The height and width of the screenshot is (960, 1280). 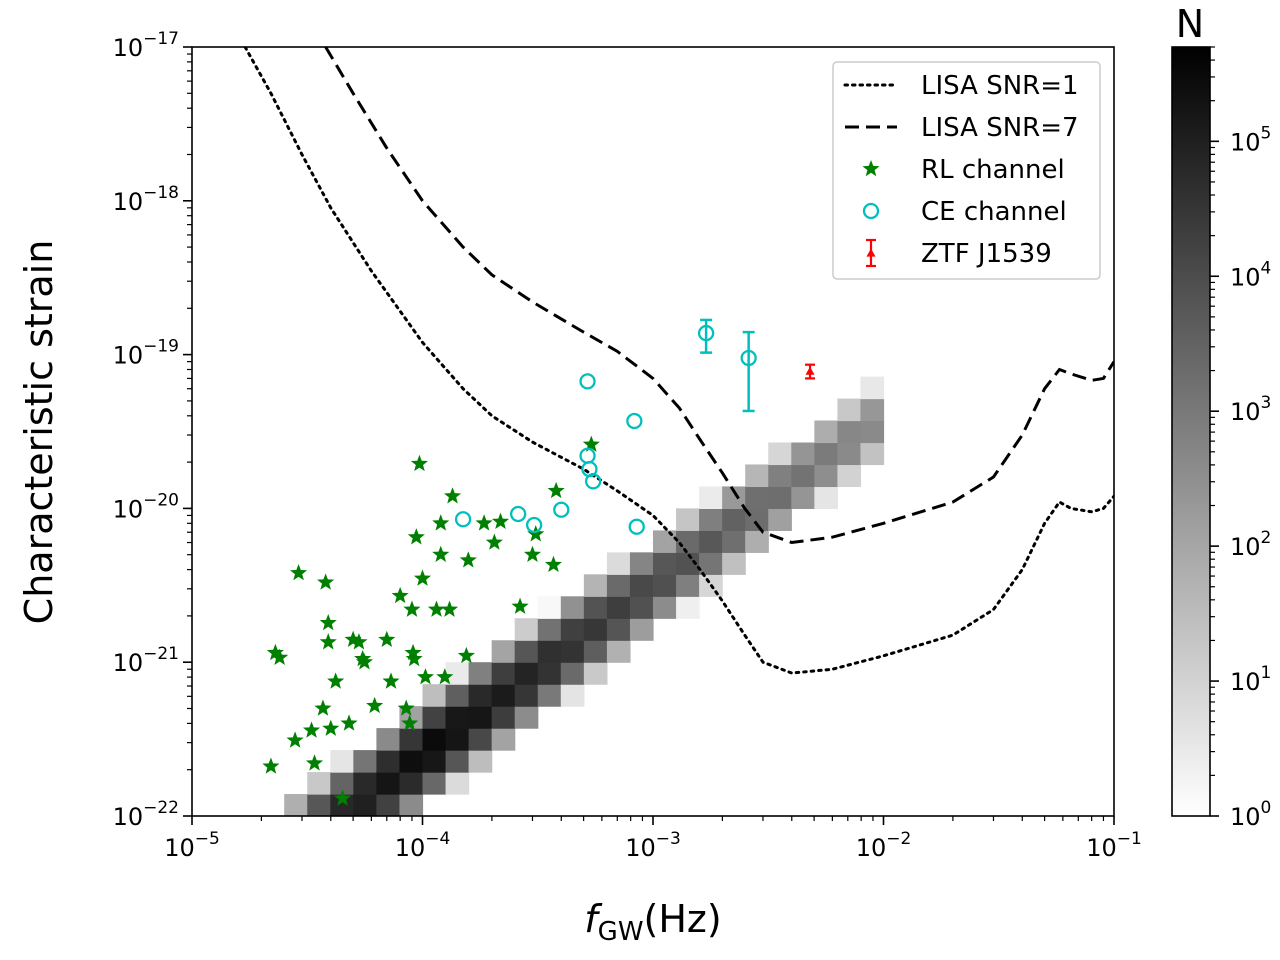 What do you see at coordinates (1000, 86) in the screenshot?
I see `legend-label: LISA SNR=1` at bounding box center [1000, 86].